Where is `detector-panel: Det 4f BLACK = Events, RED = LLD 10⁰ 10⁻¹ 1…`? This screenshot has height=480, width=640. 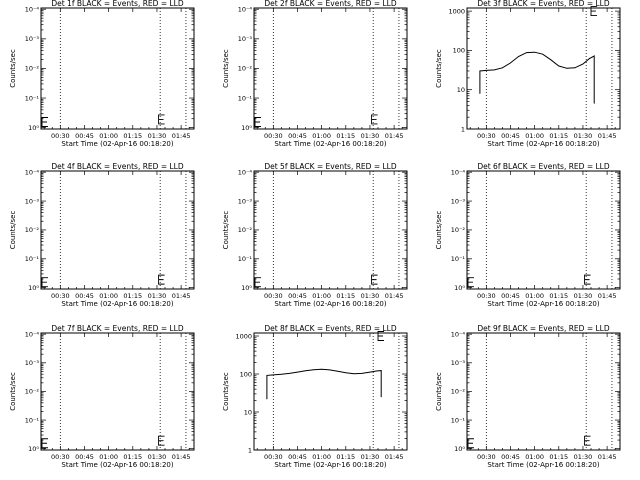 detector-panel: Det 4f BLACK = Events, RED = LLD 10⁰ 10⁻¹ 1… is located at coordinates (102, 235).